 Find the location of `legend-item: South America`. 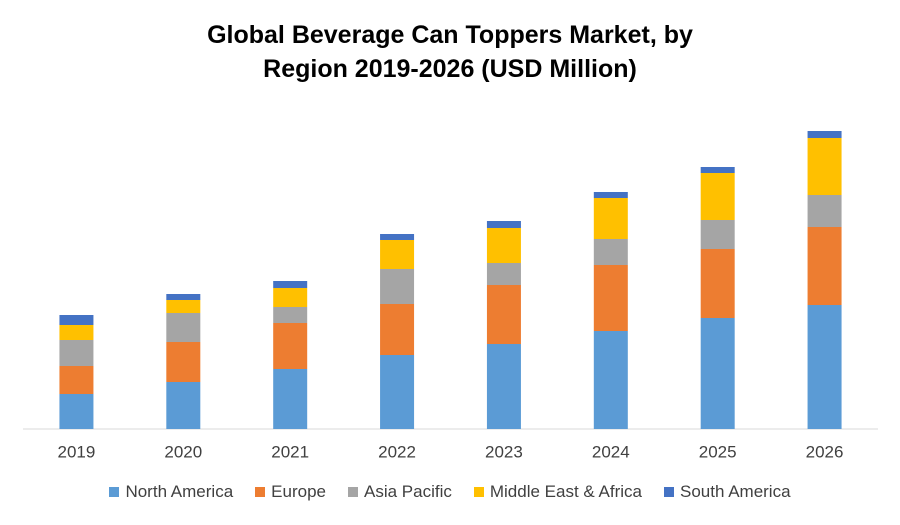

legend-item: South America is located at coordinates (727, 492).